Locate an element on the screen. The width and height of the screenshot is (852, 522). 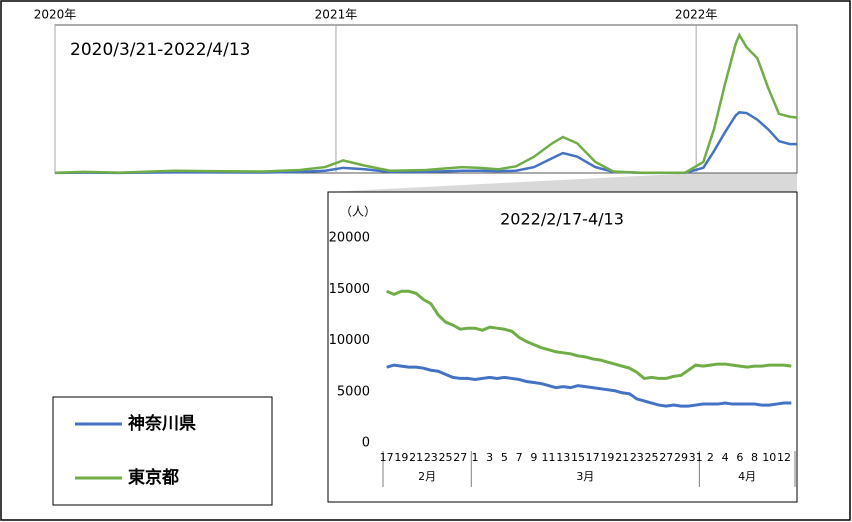
x-tick-label: 15 is located at coordinates (578, 457).